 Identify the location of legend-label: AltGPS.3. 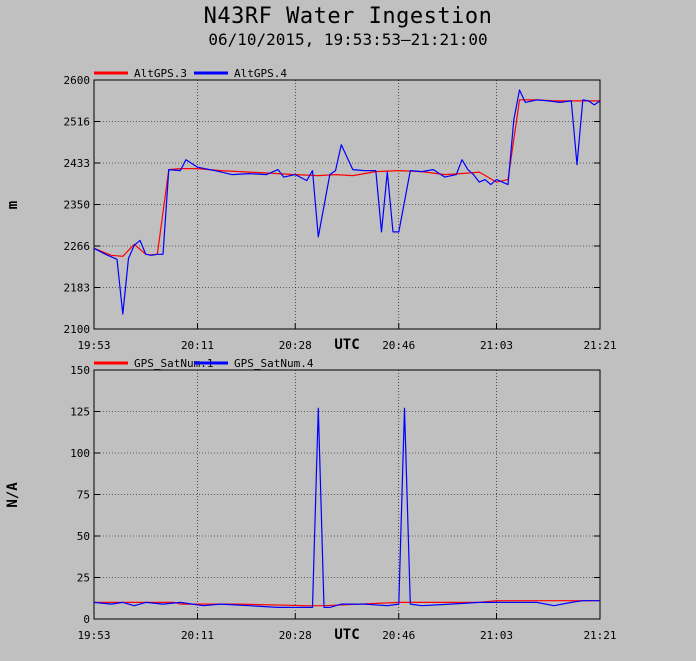
(160, 73).